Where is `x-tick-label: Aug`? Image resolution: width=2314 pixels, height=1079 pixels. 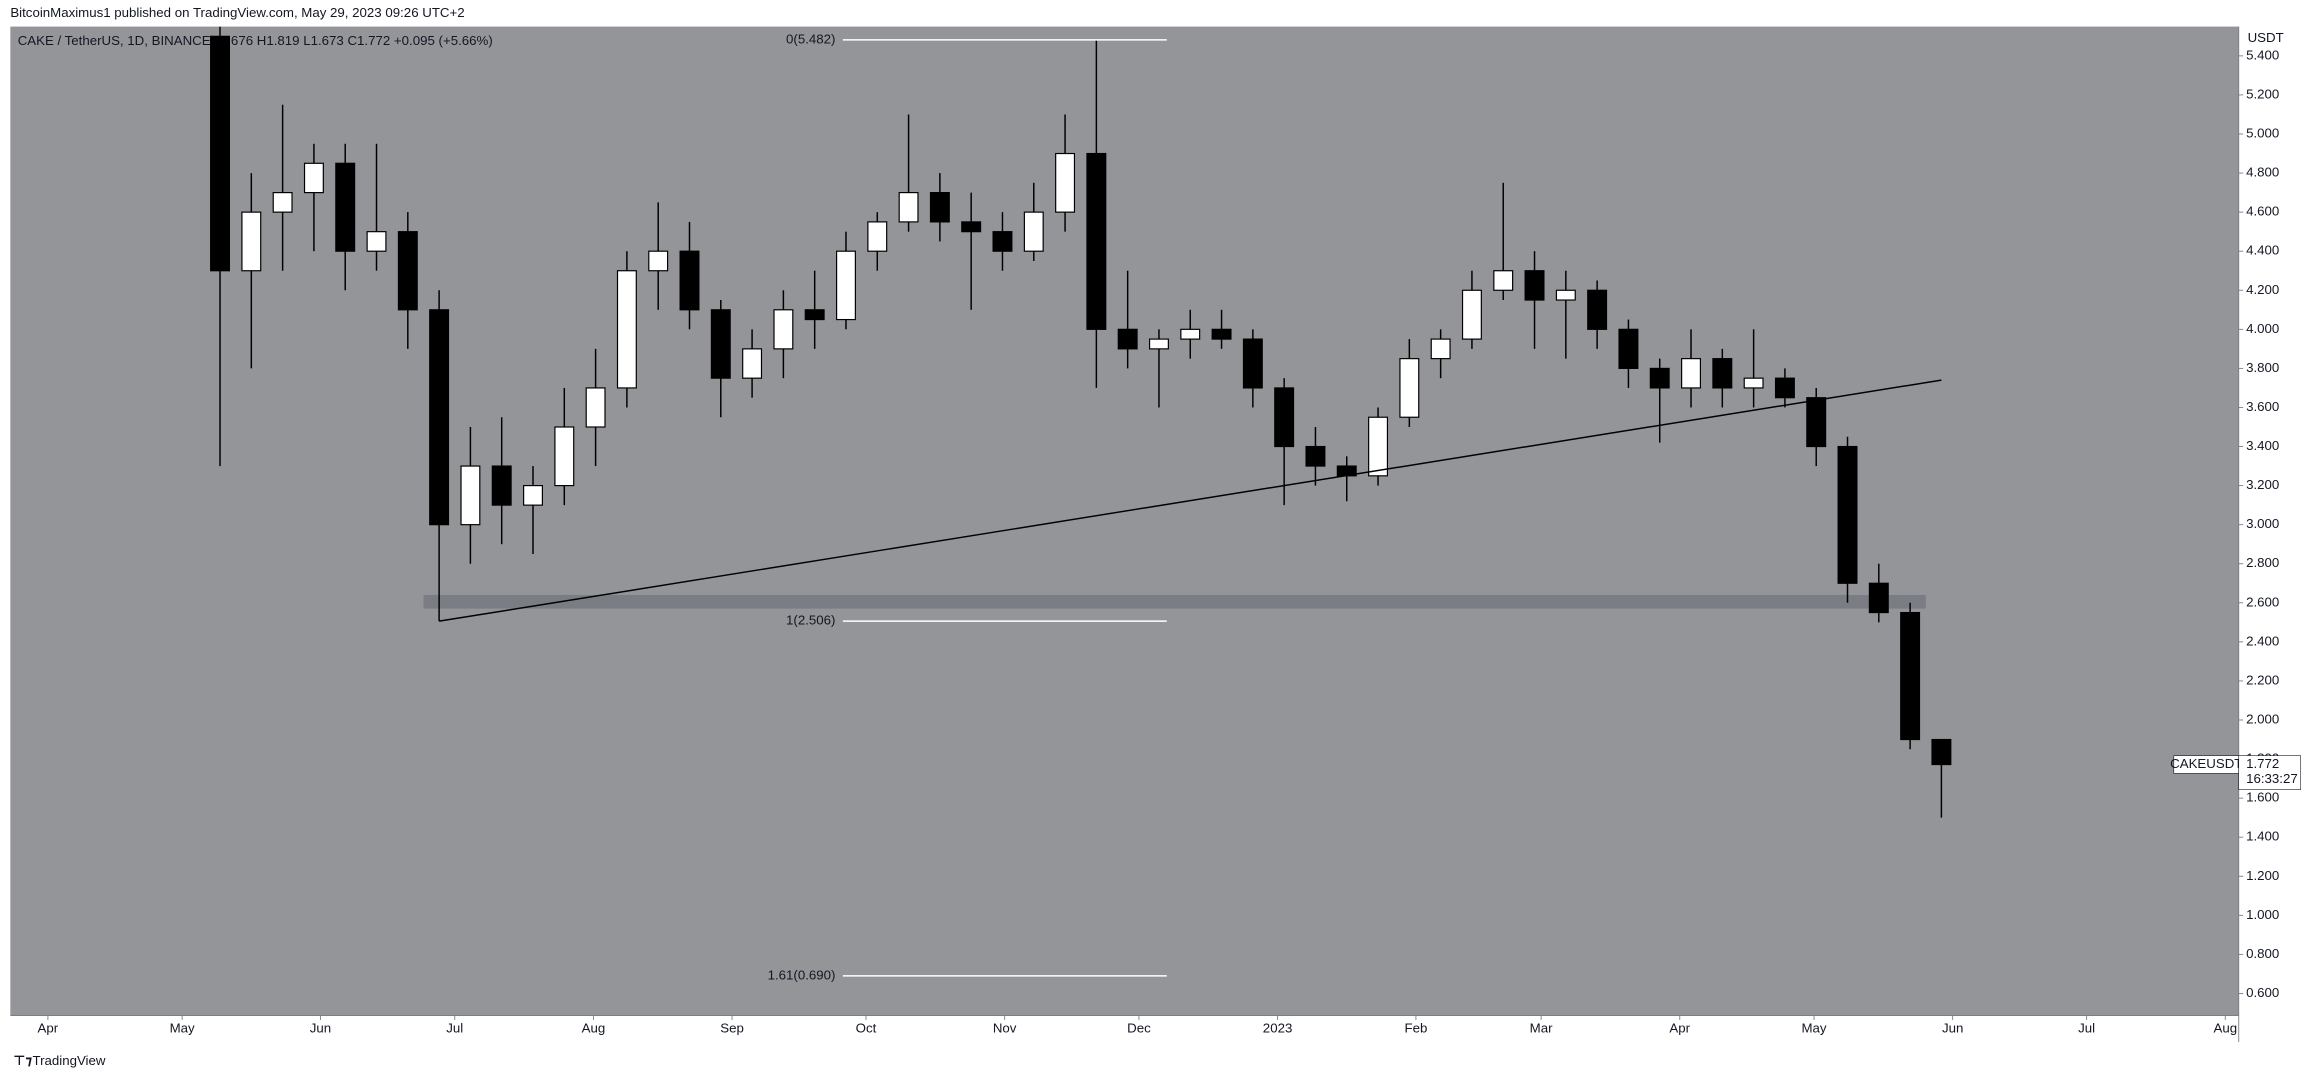
x-tick-label: Aug is located at coordinates (594, 1027).